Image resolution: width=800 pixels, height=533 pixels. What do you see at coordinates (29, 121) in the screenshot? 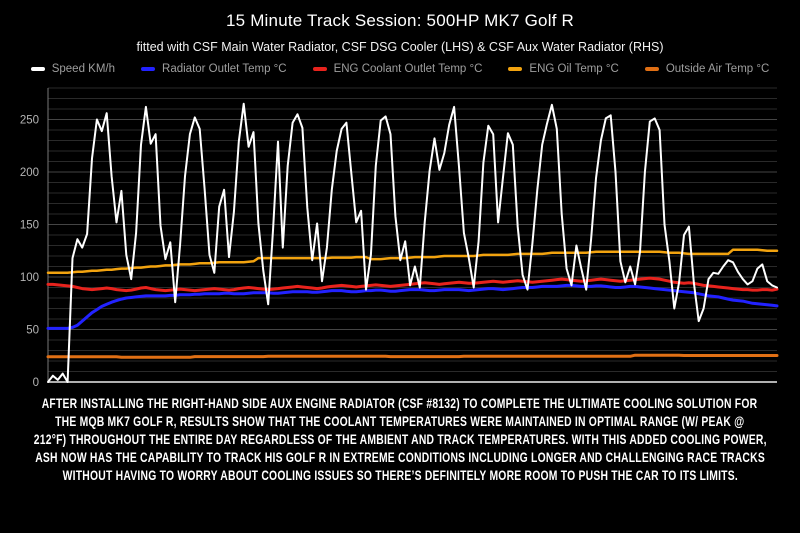
I see `y-tick-label: 250` at bounding box center [29, 121].